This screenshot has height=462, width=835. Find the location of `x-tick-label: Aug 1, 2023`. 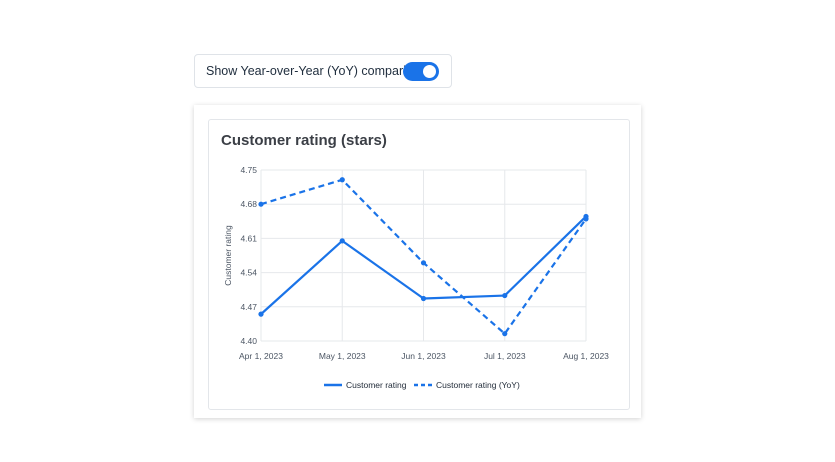

x-tick-label: Aug 1, 2023 is located at coordinates (586, 356).